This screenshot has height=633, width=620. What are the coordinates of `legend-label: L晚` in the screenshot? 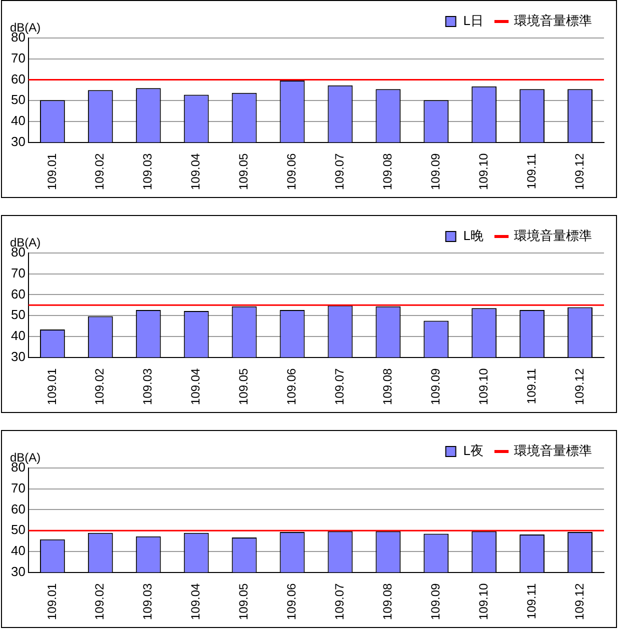 It's located at (473, 236).